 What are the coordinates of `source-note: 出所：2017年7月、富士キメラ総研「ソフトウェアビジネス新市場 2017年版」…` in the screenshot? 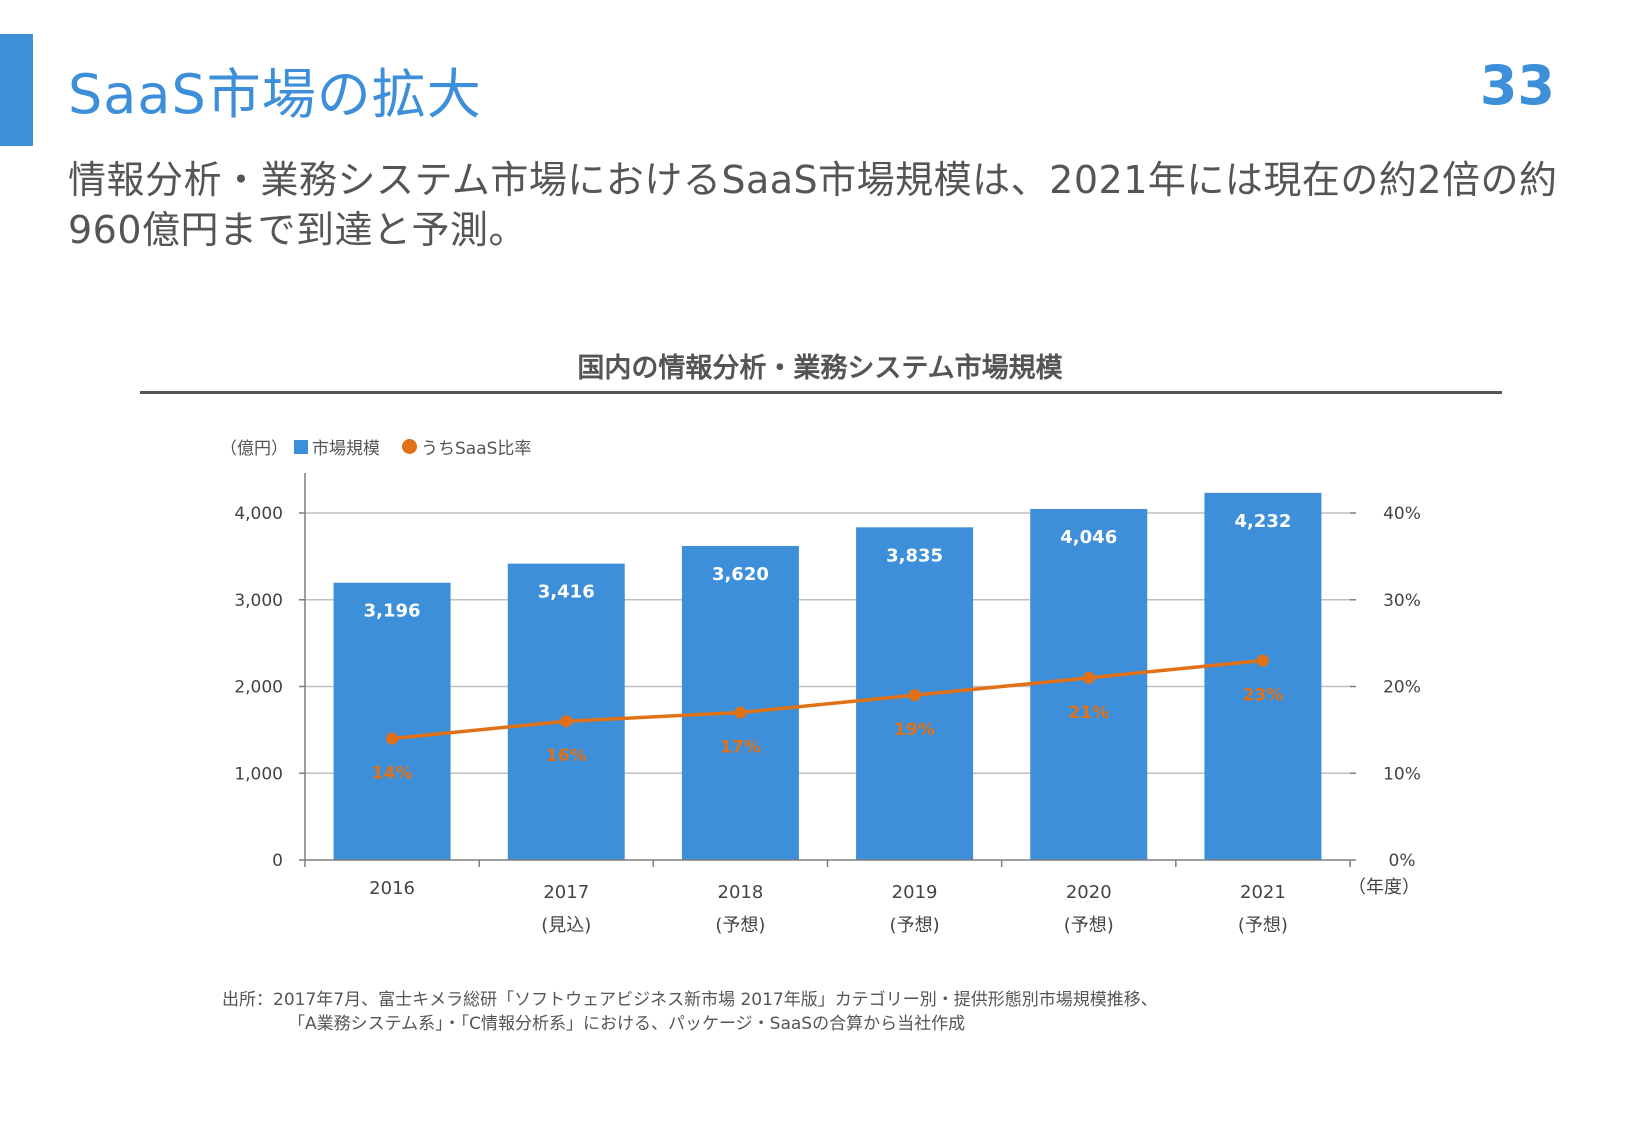 It's located at (690, 1012).